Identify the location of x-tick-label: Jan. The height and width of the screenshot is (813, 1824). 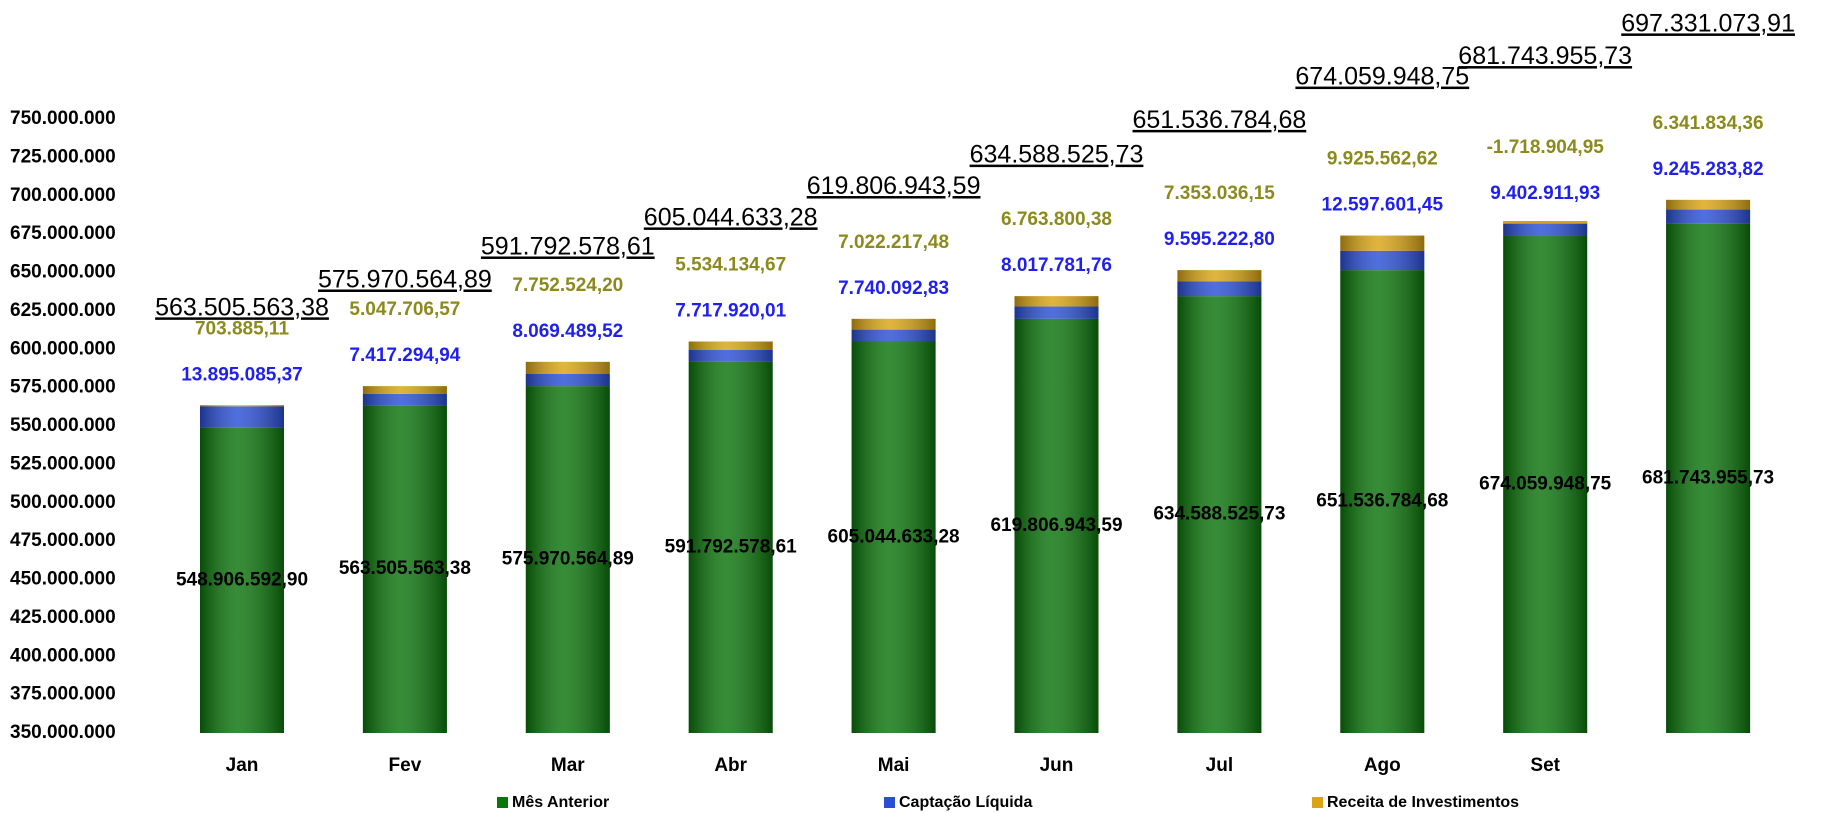
(242, 765).